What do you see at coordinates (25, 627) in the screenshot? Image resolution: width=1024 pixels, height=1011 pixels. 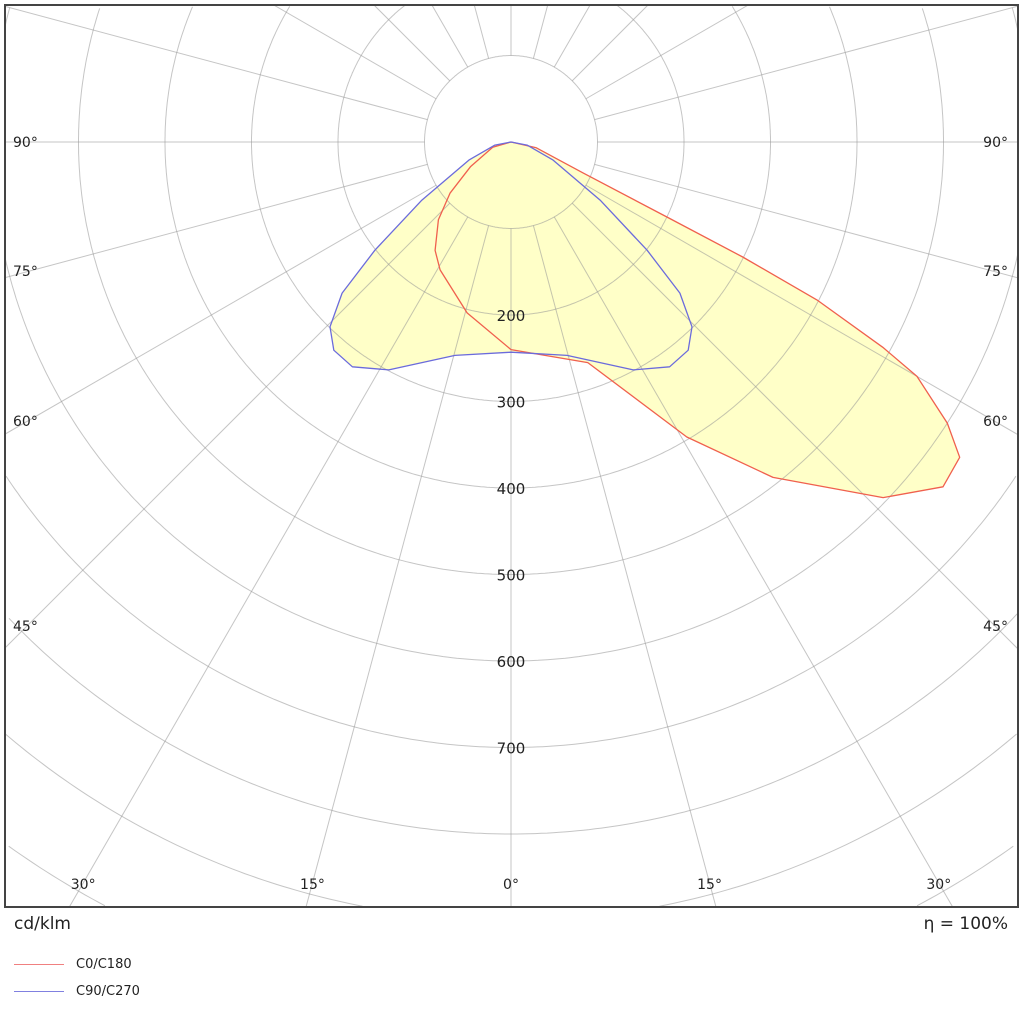 I see `angle-label-left: 45°` at bounding box center [25, 627].